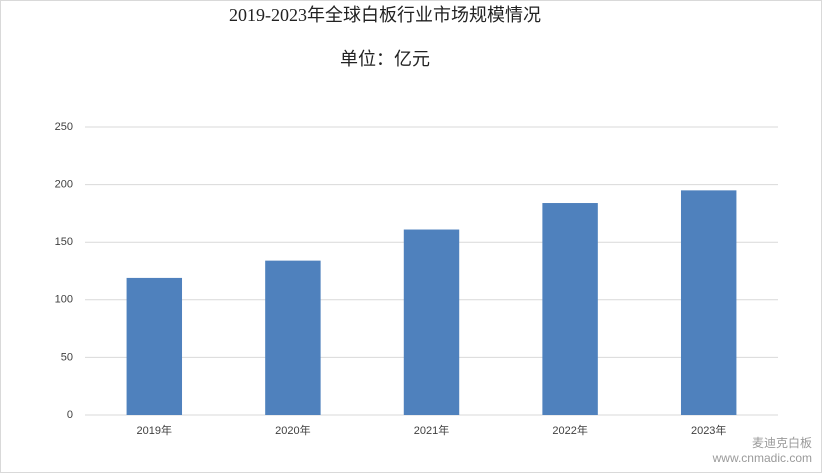 This screenshot has width=822, height=473. What do you see at coordinates (64, 127) in the screenshot?
I see `y-tick-label: 250` at bounding box center [64, 127].